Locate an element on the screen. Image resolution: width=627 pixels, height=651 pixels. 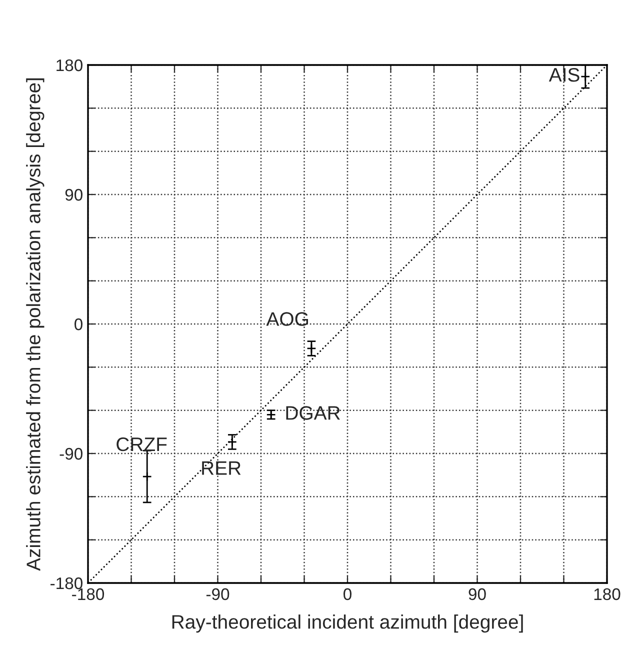
x-tick-label: 90 is located at coordinates (477, 594).